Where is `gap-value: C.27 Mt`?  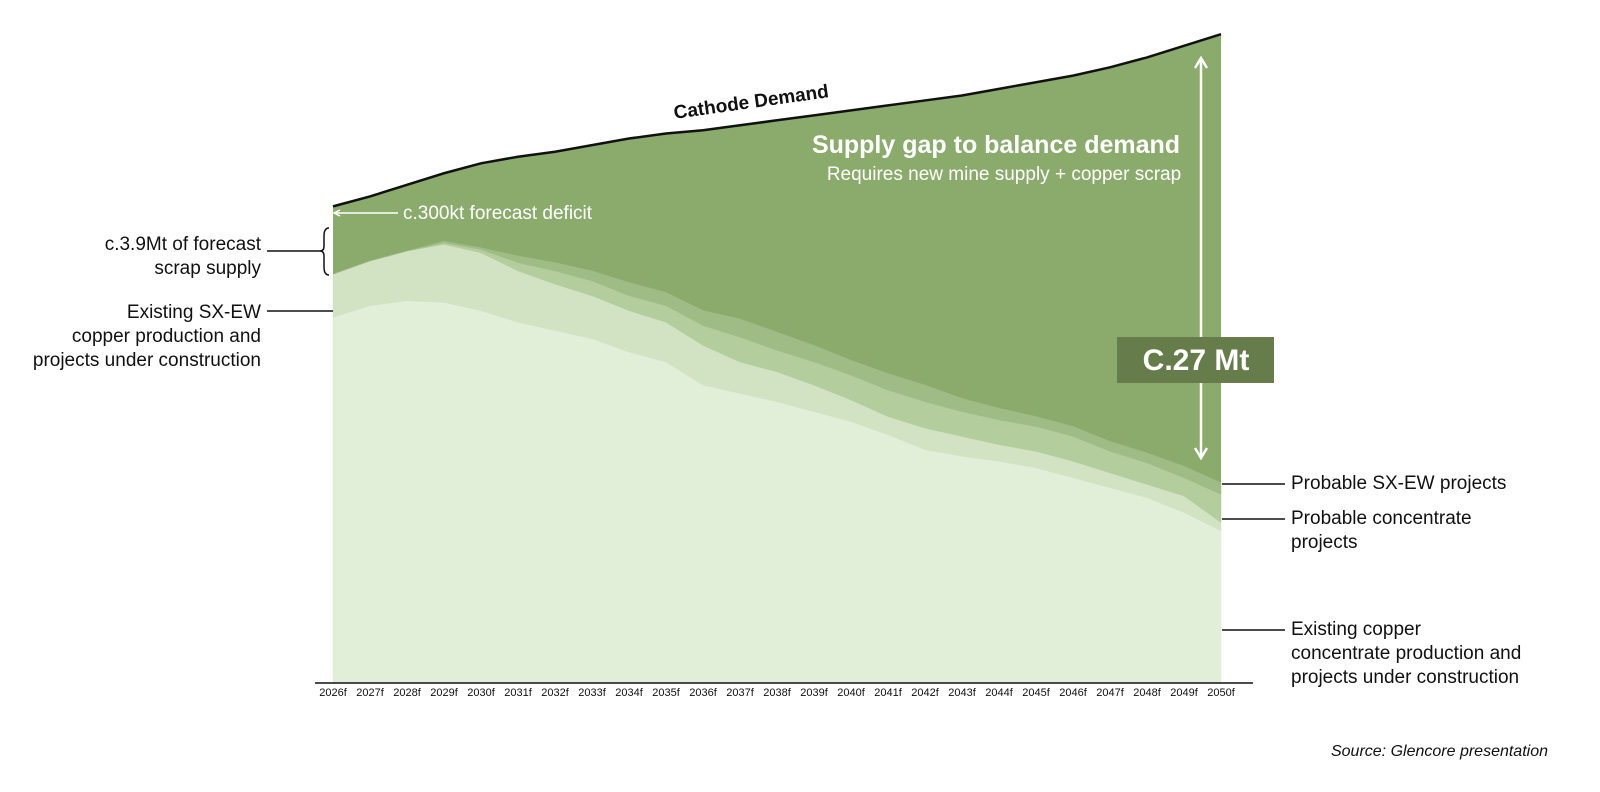 gap-value: C.27 Mt is located at coordinates (1196, 360).